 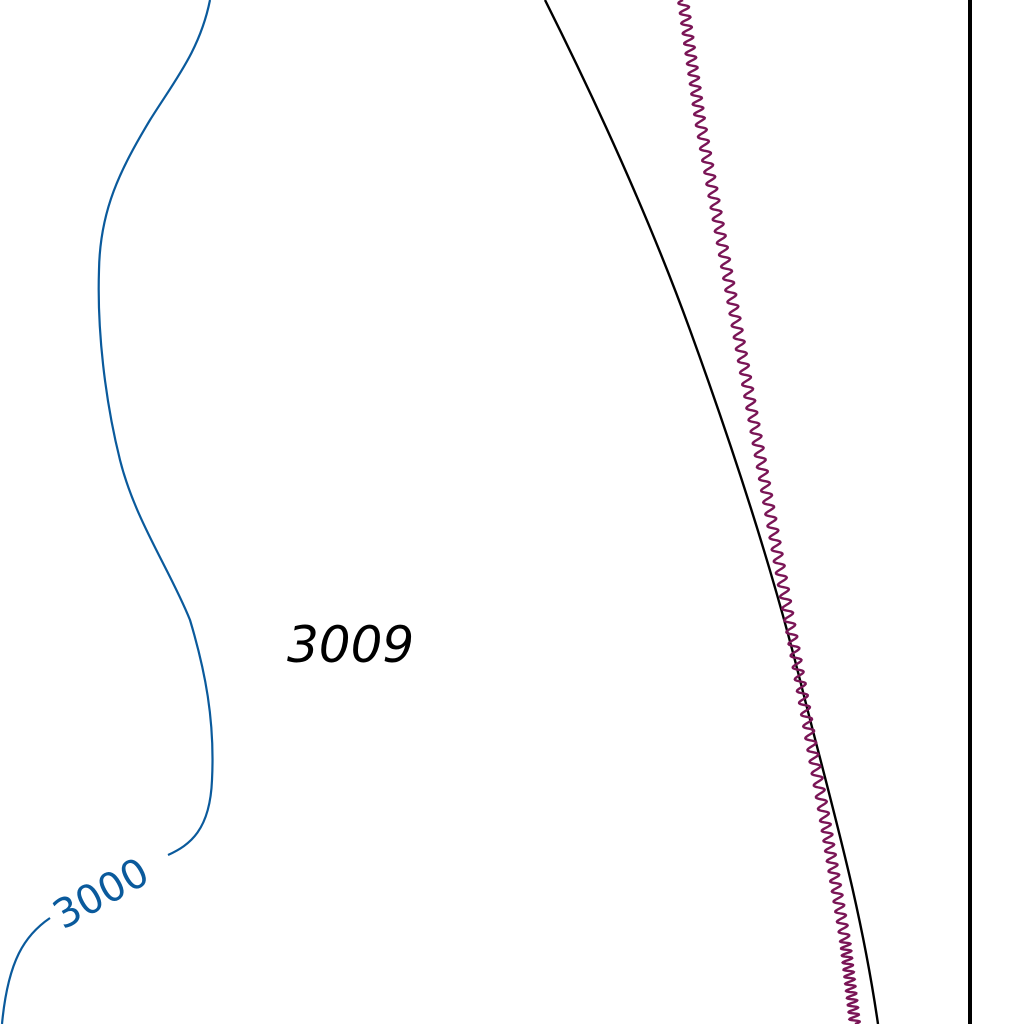 What do you see at coordinates (155, 428) in the screenshot?
I see `contour-line` at bounding box center [155, 428].